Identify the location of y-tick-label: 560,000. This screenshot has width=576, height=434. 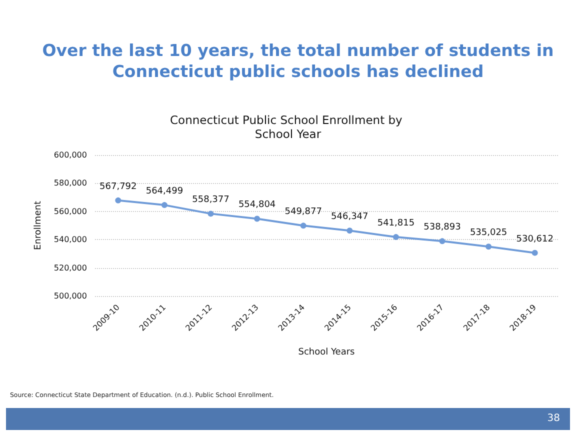
(70, 211).